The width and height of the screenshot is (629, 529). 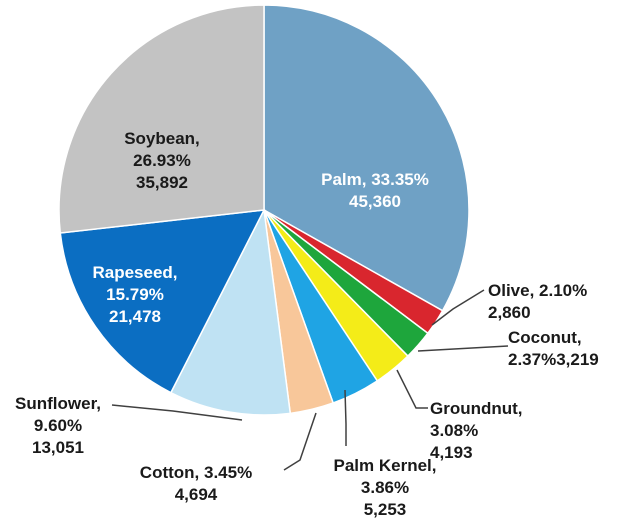 I want to click on slice-label-rapeseed: Rapeseed, 15.79% 21,478, so click(x=134, y=294).